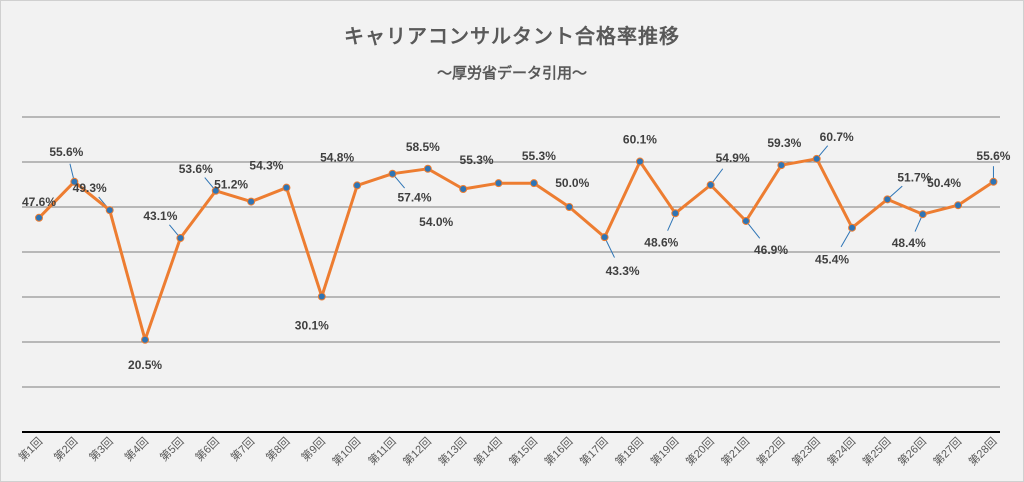 The image size is (1024, 482). What do you see at coordinates (784, 143) in the screenshot?
I see `data-label: 59.3%` at bounding box center [784, 143].